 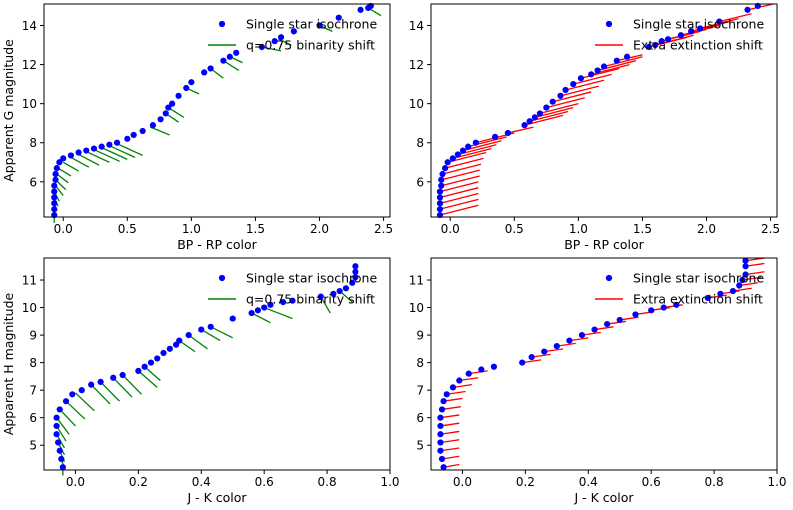 I want to click on x-tick-label: 0.8, so click(x=327, y=482).